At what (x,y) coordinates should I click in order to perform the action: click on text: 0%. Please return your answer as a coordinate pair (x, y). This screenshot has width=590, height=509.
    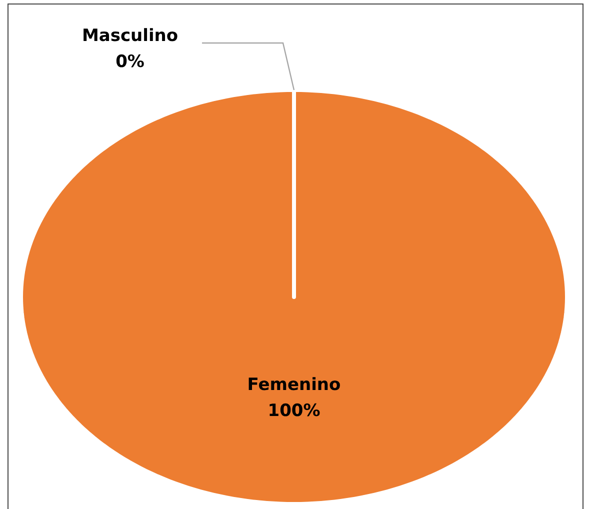
    Looking at the image, I should click on (130, 62).